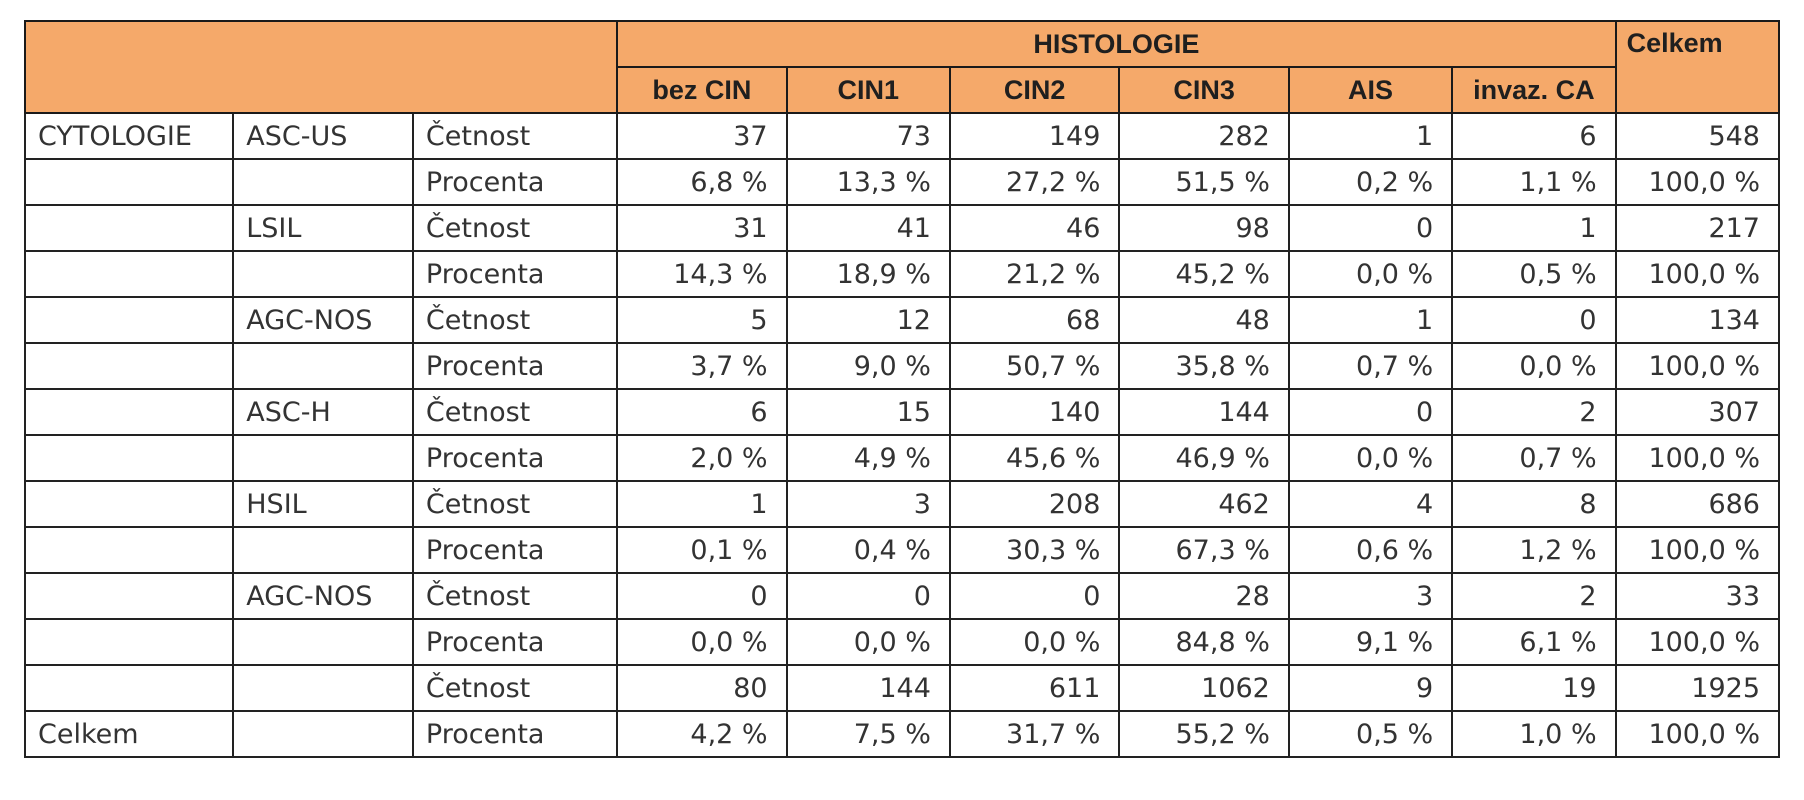 This screenshot has height=800, width=1804. I want to click on value-cell: 50,7 %, so click(1034, 366).